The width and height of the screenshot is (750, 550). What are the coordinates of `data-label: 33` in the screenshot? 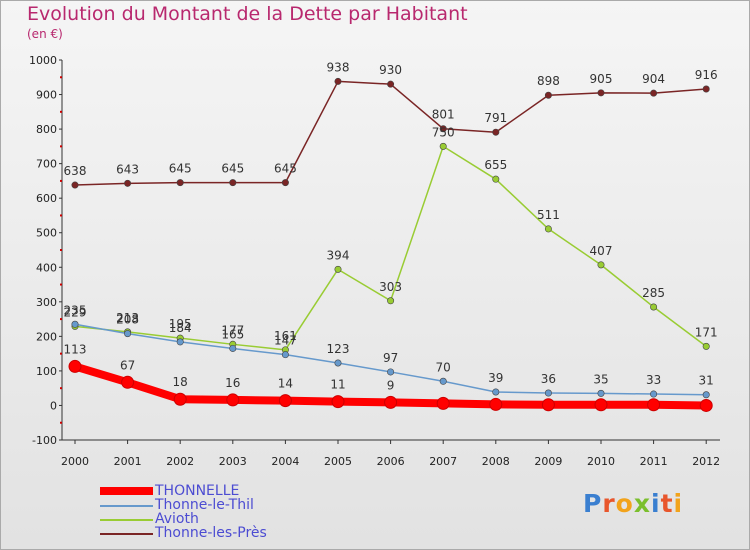 It's located at (653, 380).